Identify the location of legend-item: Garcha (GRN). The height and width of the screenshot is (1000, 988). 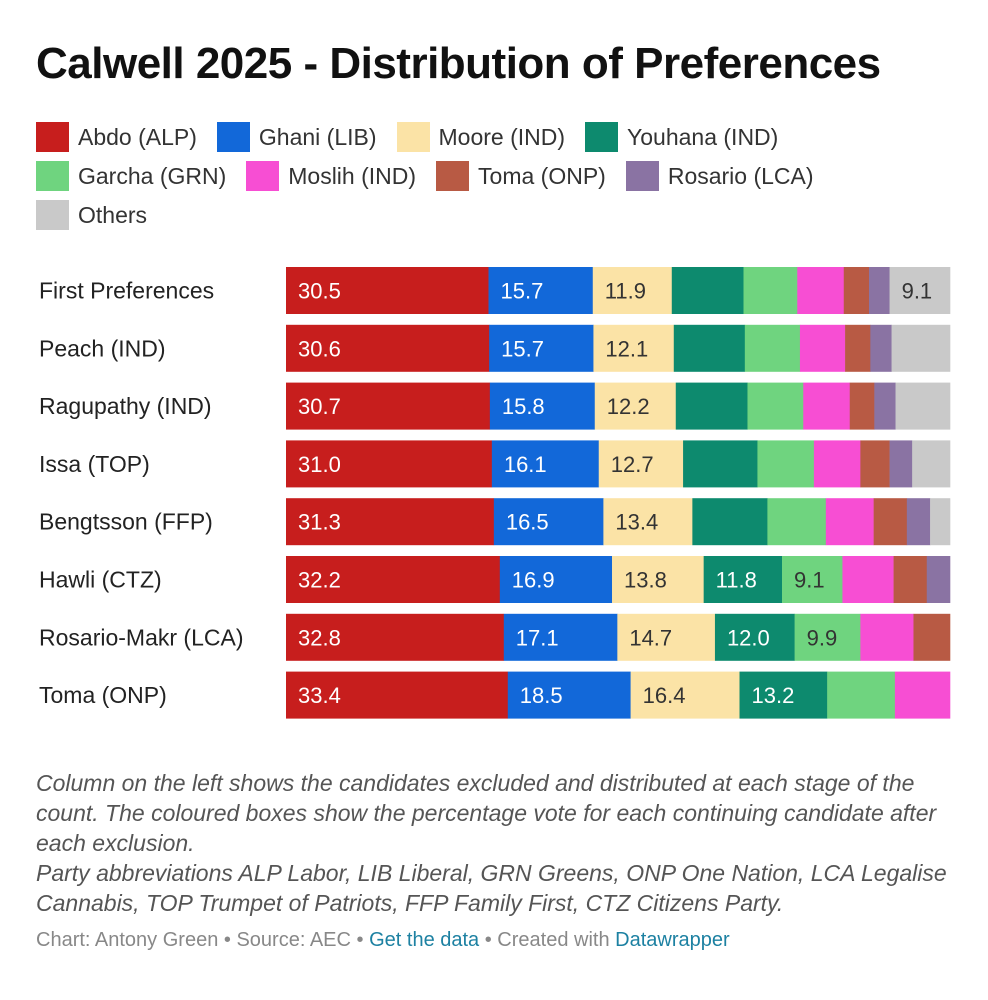
(131, 176).